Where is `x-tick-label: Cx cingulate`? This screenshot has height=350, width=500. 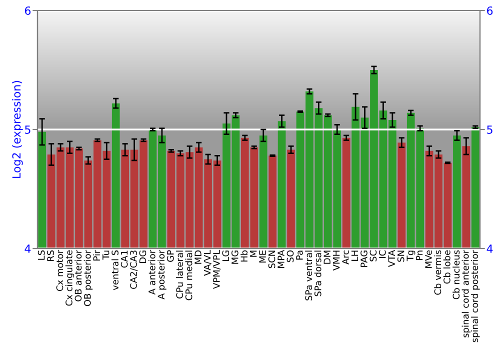 x-tick-label: Cx cingulate is located at coordinates (69, 278).